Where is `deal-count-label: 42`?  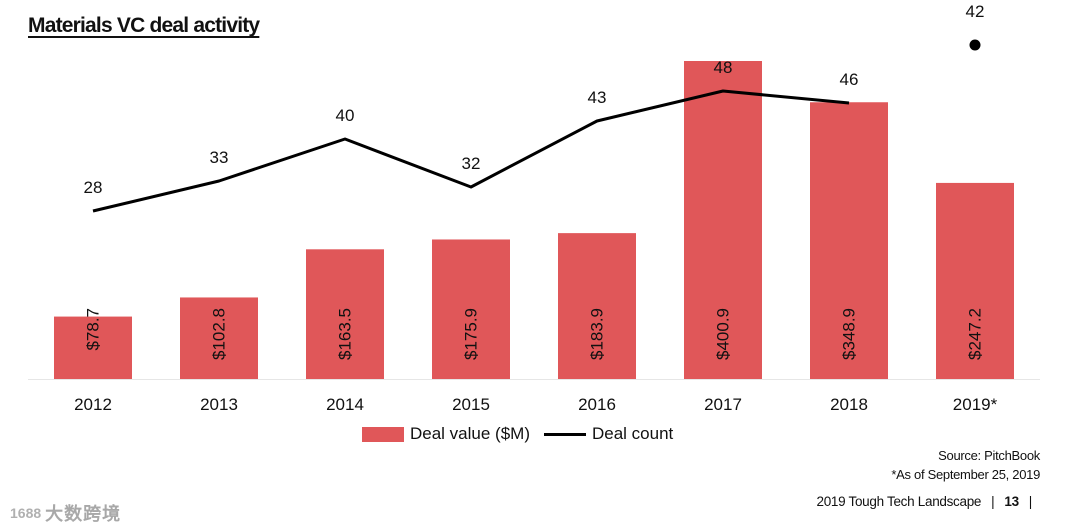 deal-count-label: 42 is located at coordinates (975, 11).